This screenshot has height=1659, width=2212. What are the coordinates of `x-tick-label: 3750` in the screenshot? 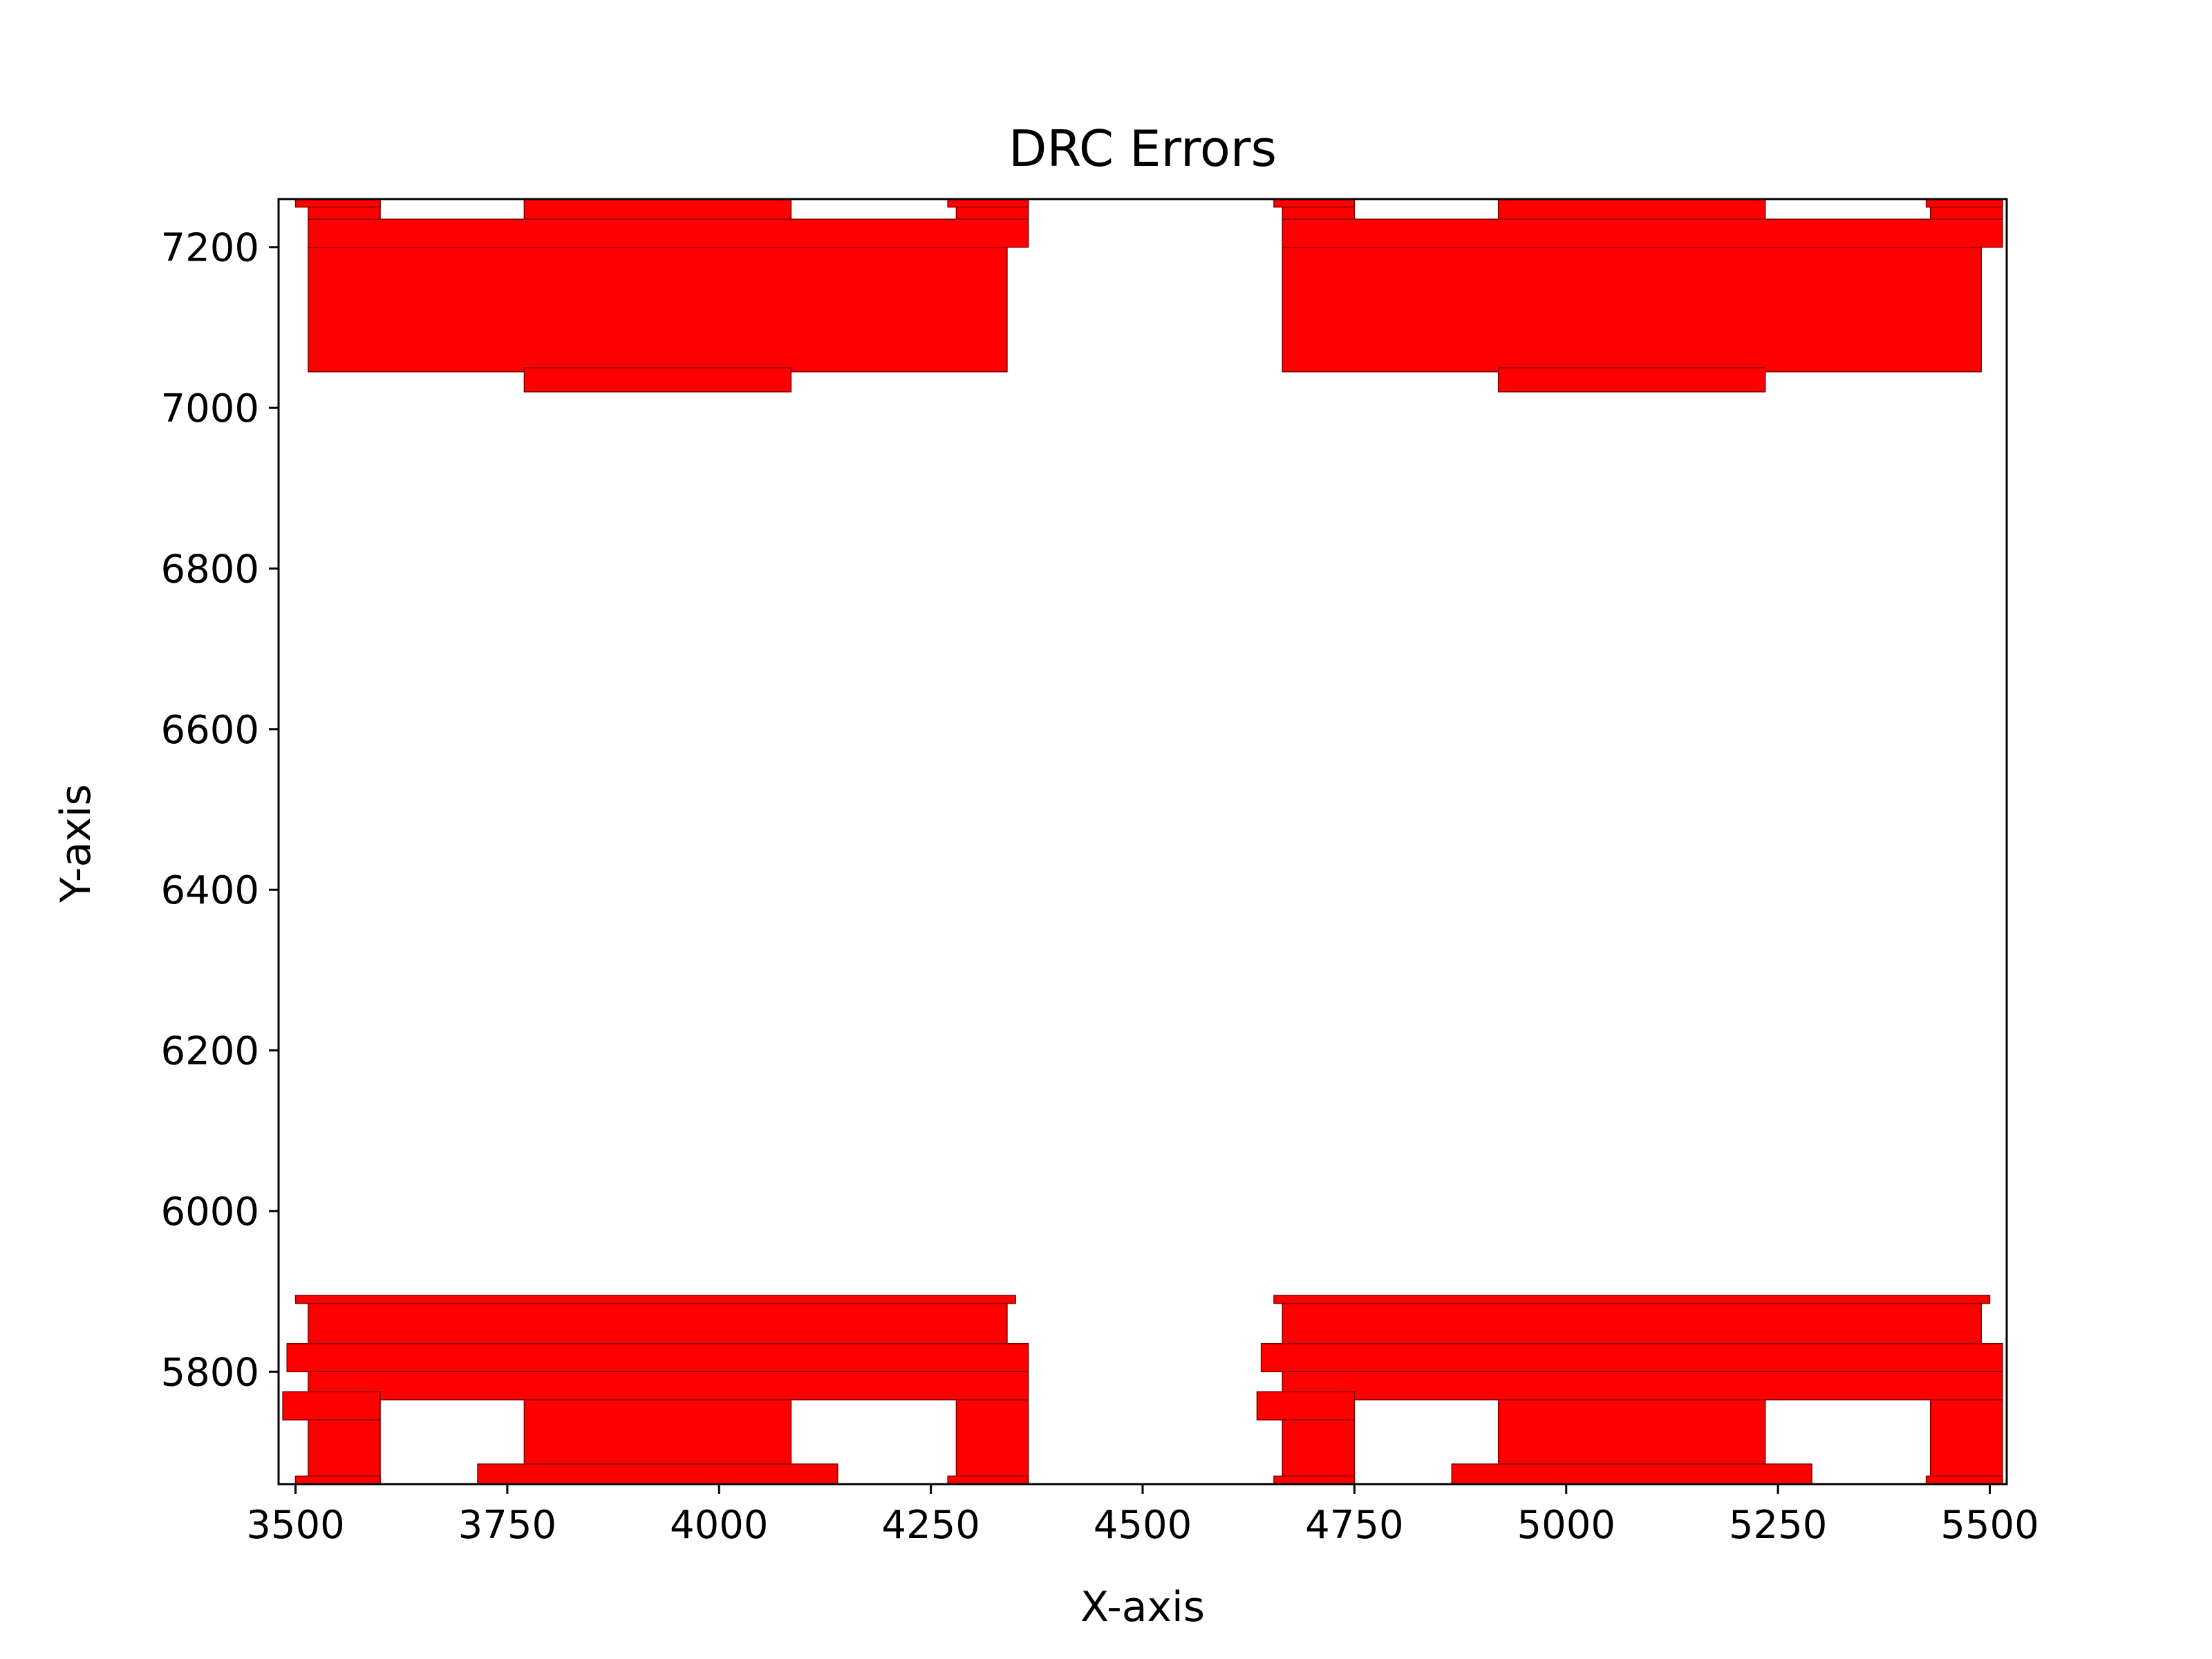 It's located at (508, 1525).